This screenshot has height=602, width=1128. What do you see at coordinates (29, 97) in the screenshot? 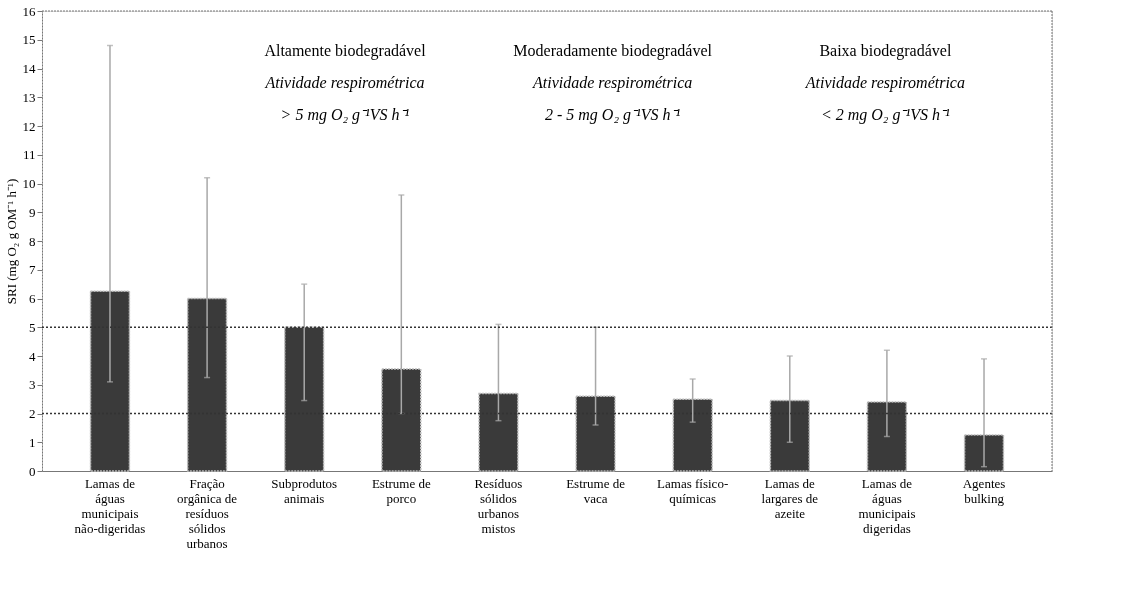
I see `y-tick-label: 13` at bounding box center [29, 97].